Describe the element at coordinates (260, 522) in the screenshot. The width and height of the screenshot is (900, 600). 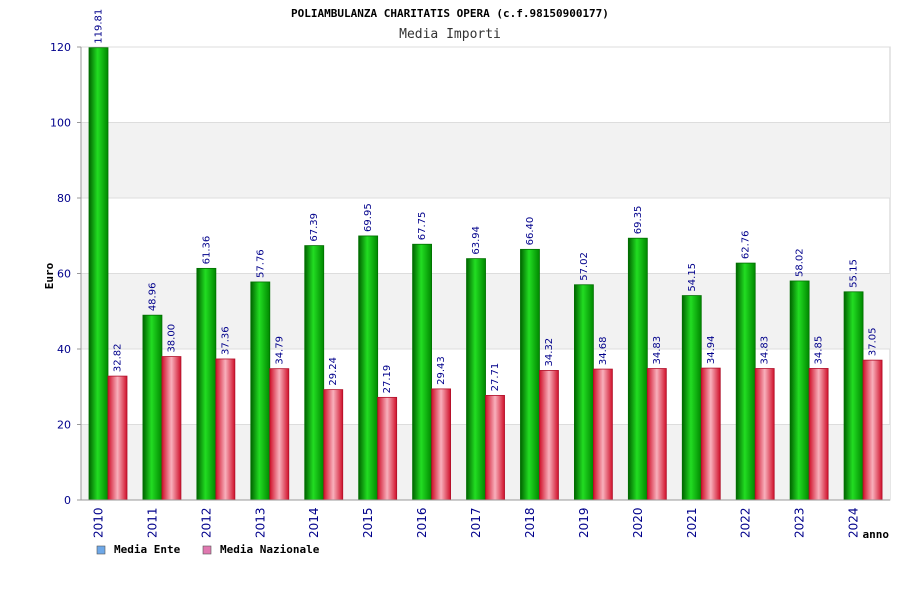
I see `x-tick-label: 2013` at that location.